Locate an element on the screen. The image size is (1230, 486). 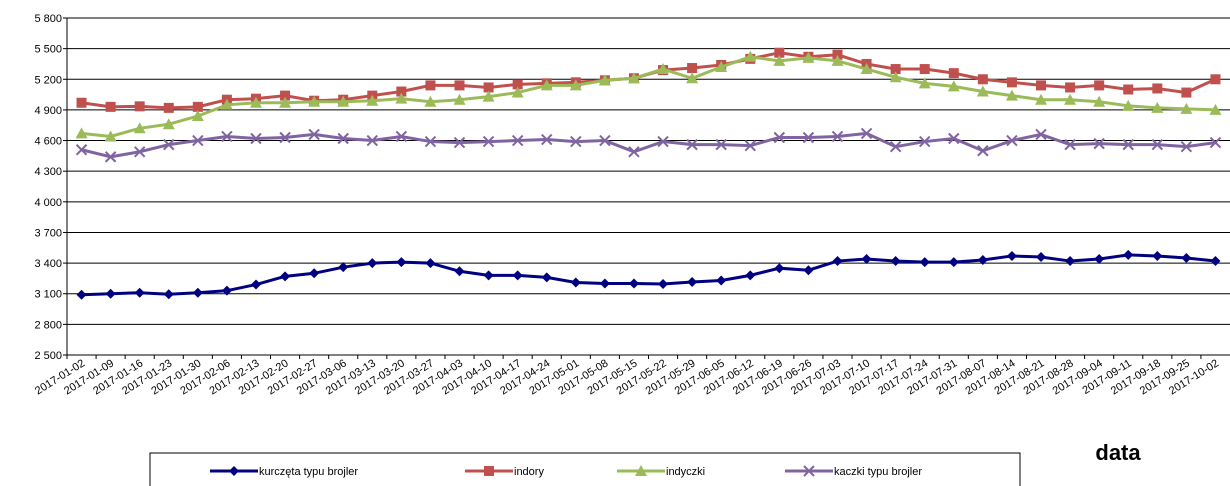
legend-label: indory is located at coordinates (529, 472).